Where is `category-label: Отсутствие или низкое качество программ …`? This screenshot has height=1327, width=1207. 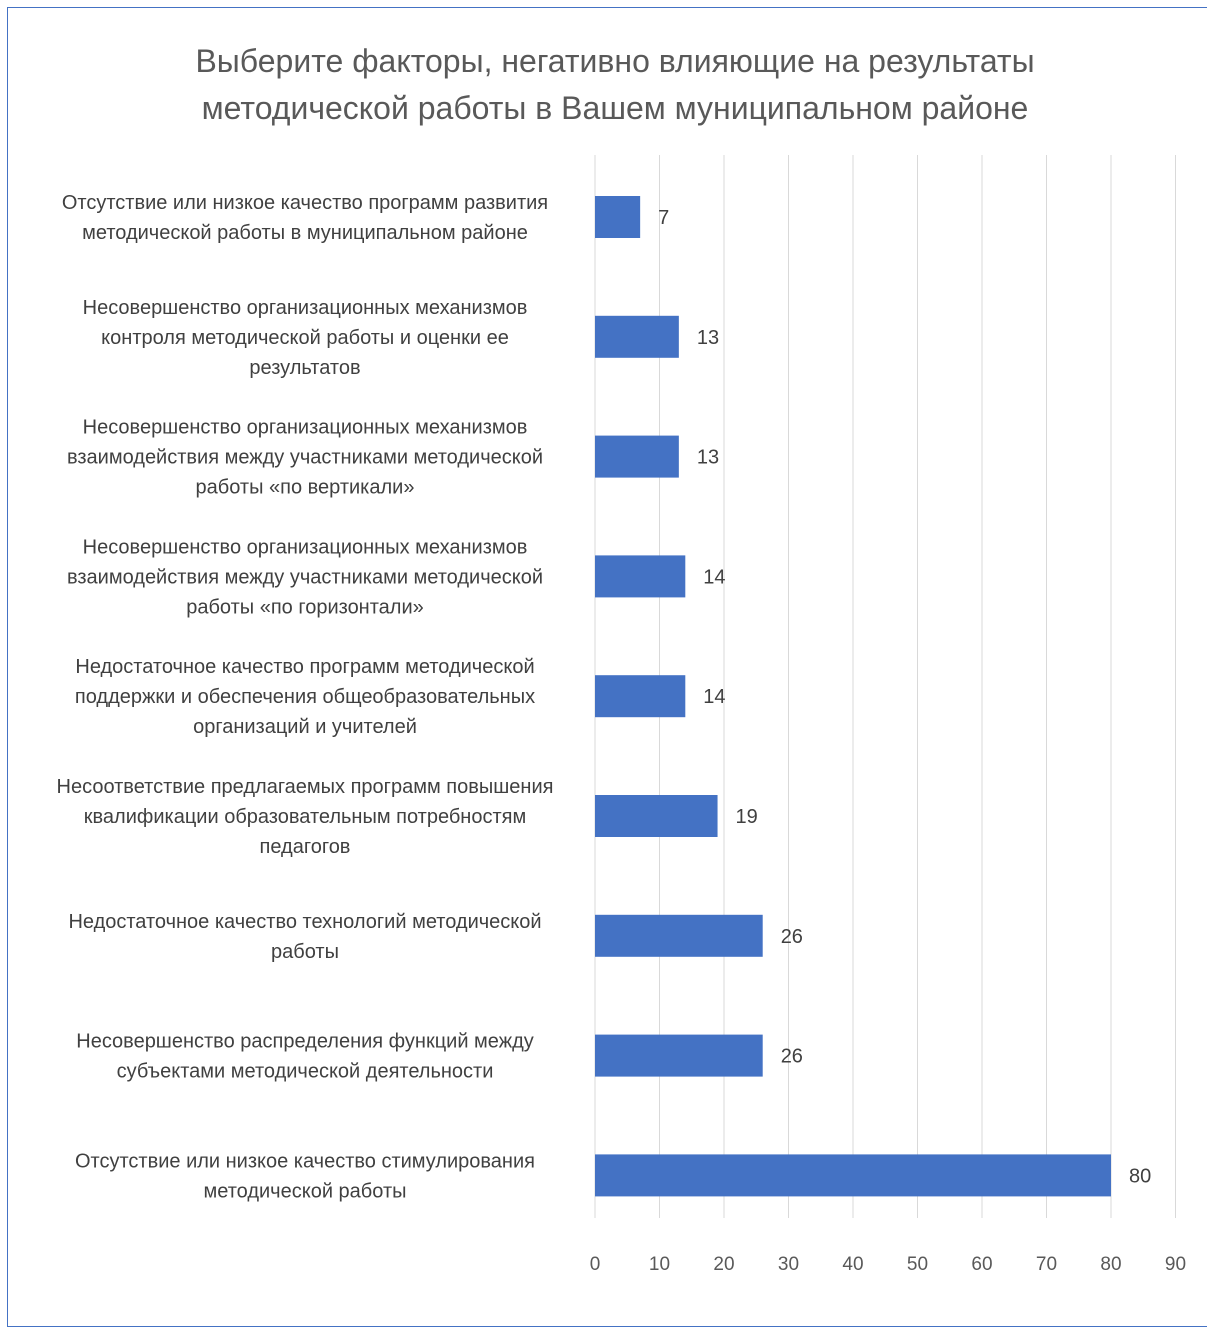
category-label: Отсутствие или низкое качество программ … is located at coordinates (305, 218).